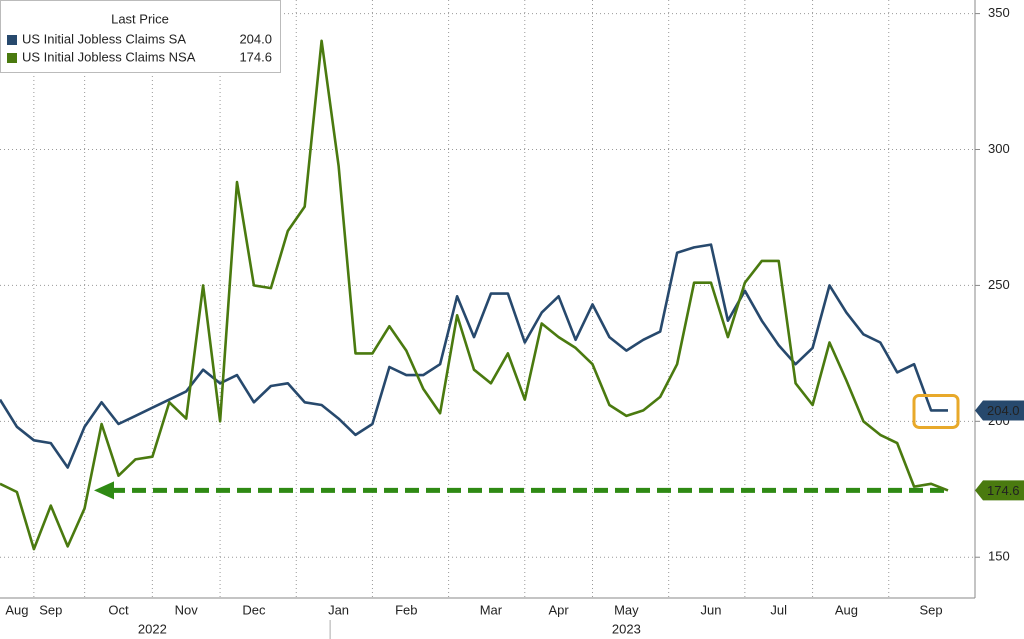 The height and width of the screenshot is (639, 1024). I want to click on x-tick-label: Feb, so click(406, 609).